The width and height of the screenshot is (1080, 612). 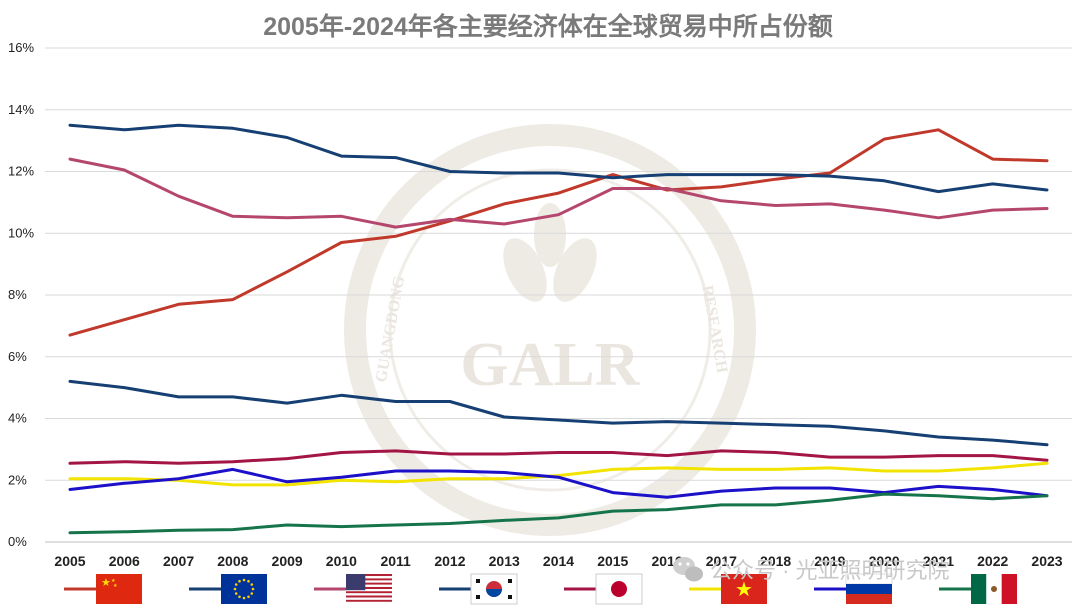 I want to click on x-tick-label: 2011, so click(x=395, y=561).